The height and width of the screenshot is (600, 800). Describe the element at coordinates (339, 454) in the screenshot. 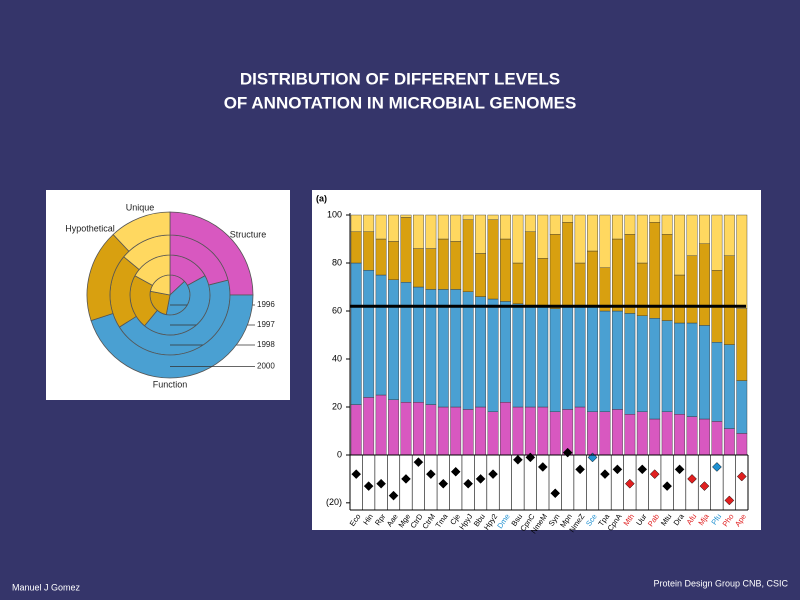

I see `y-tick-label: 0` at that location.